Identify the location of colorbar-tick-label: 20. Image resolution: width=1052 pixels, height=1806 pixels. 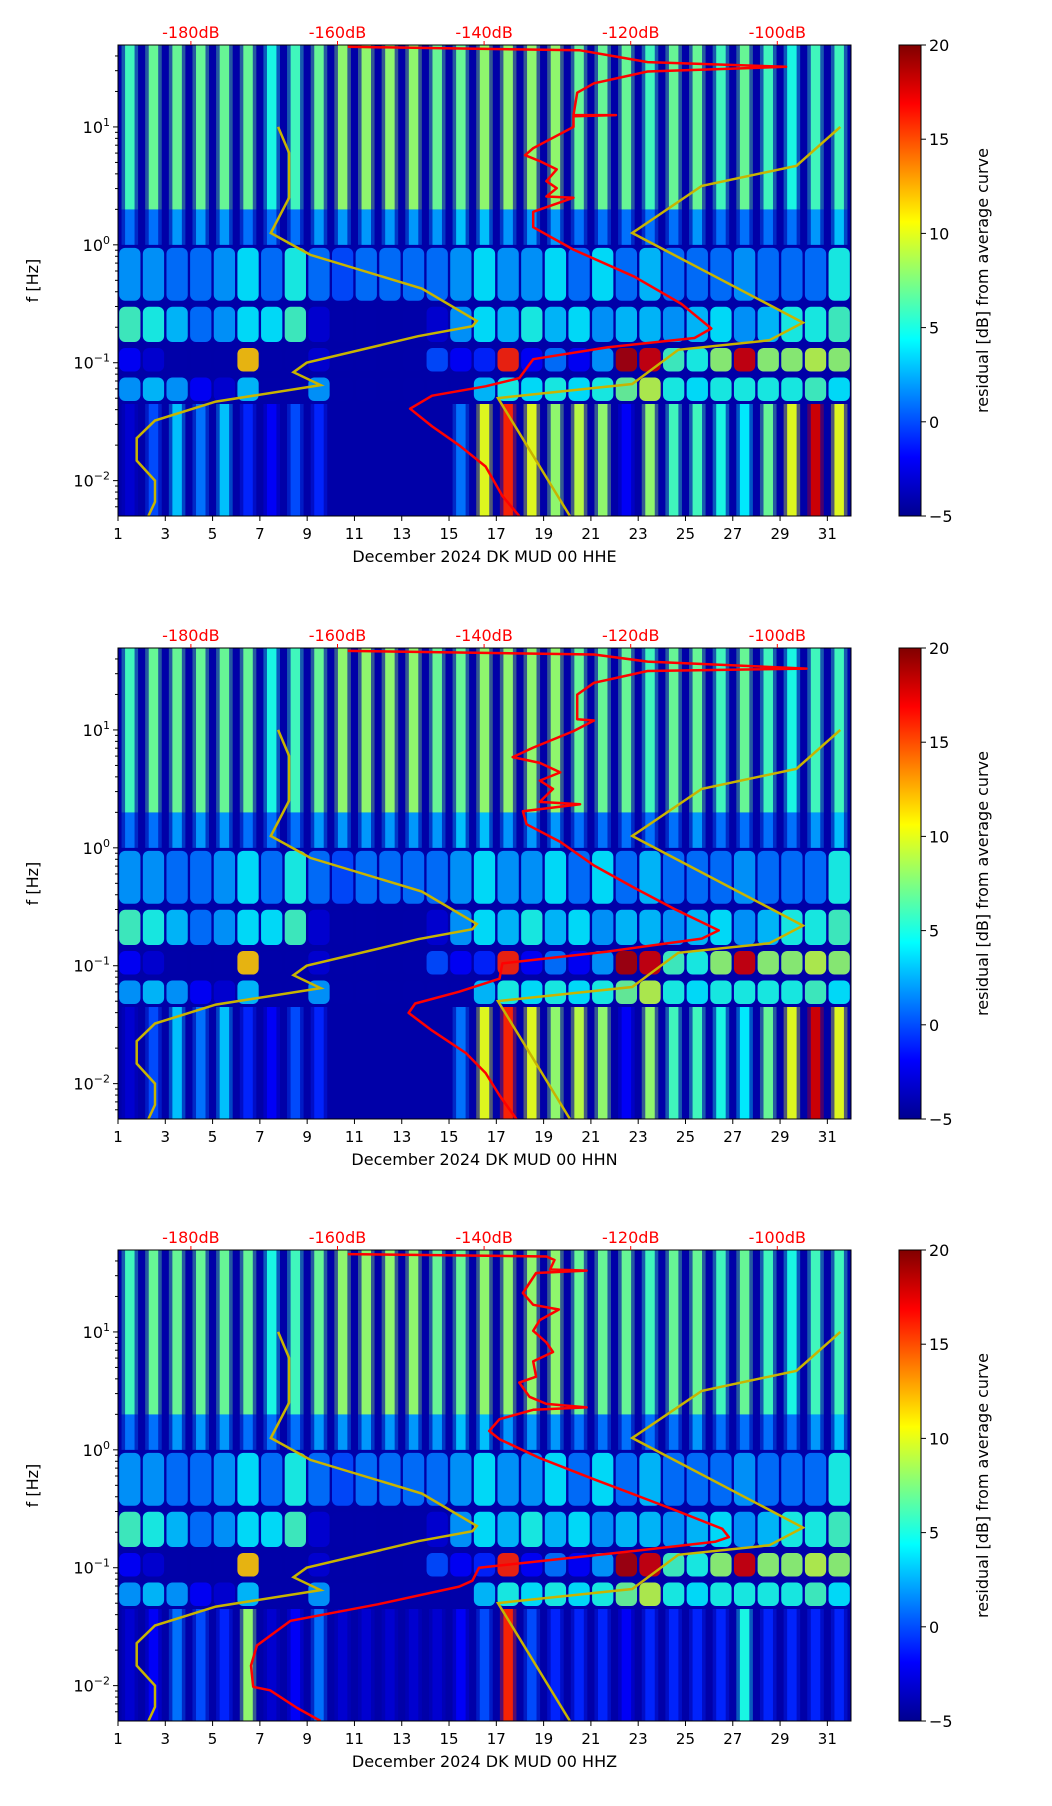
(939, 648).